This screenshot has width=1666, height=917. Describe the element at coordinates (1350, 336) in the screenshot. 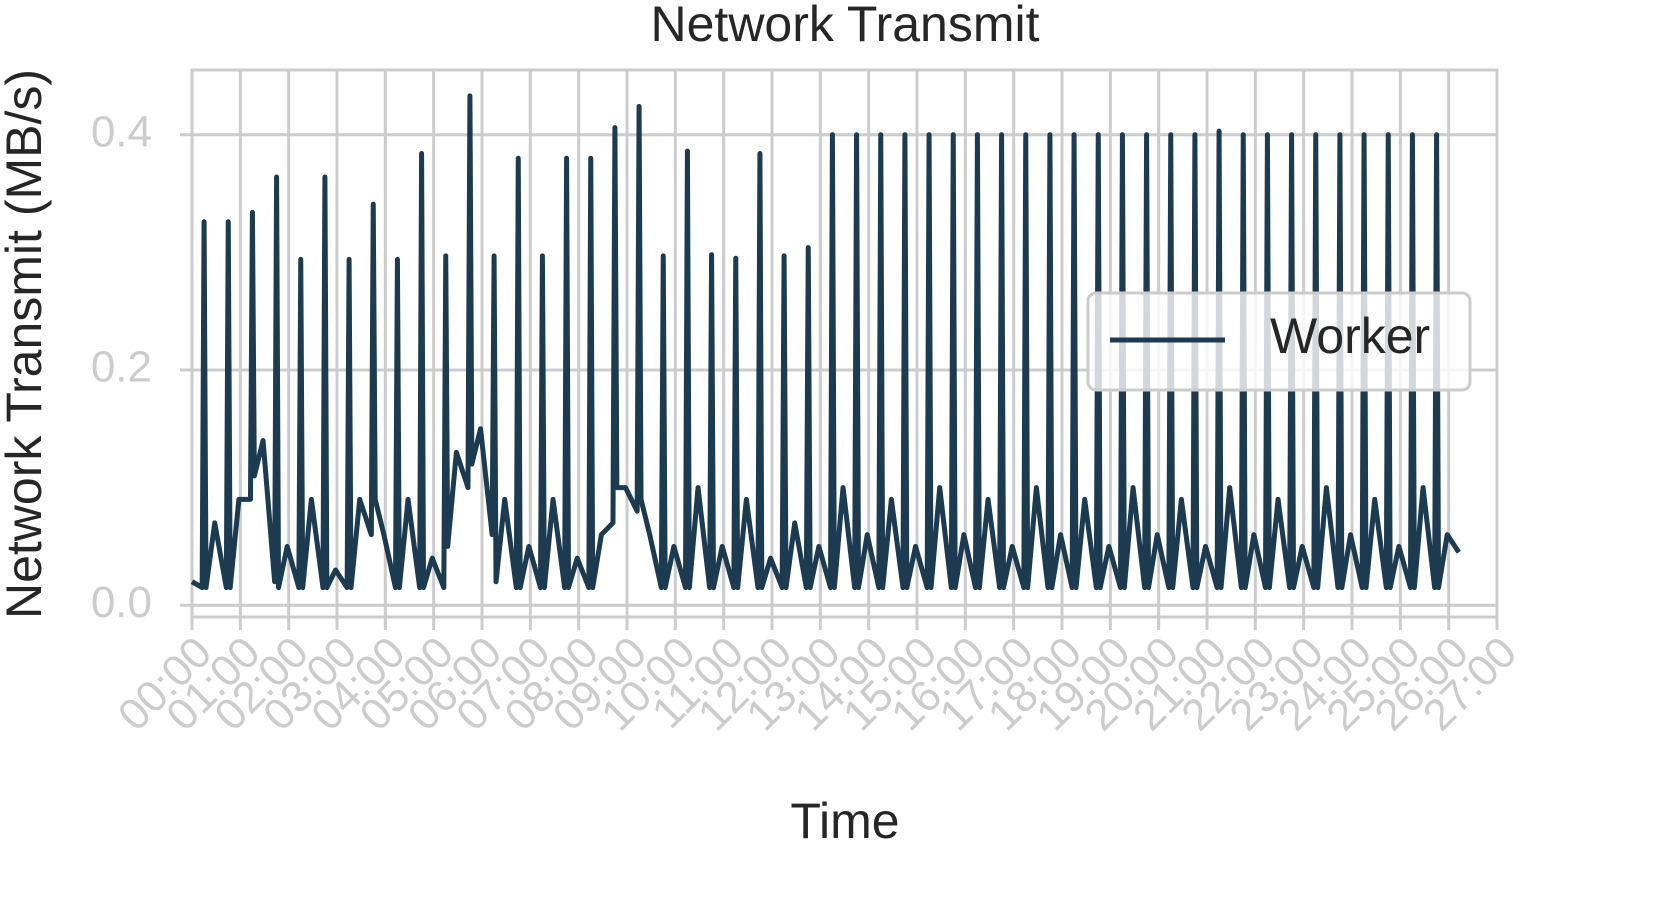

I see `legend-label: Worker` at that location.